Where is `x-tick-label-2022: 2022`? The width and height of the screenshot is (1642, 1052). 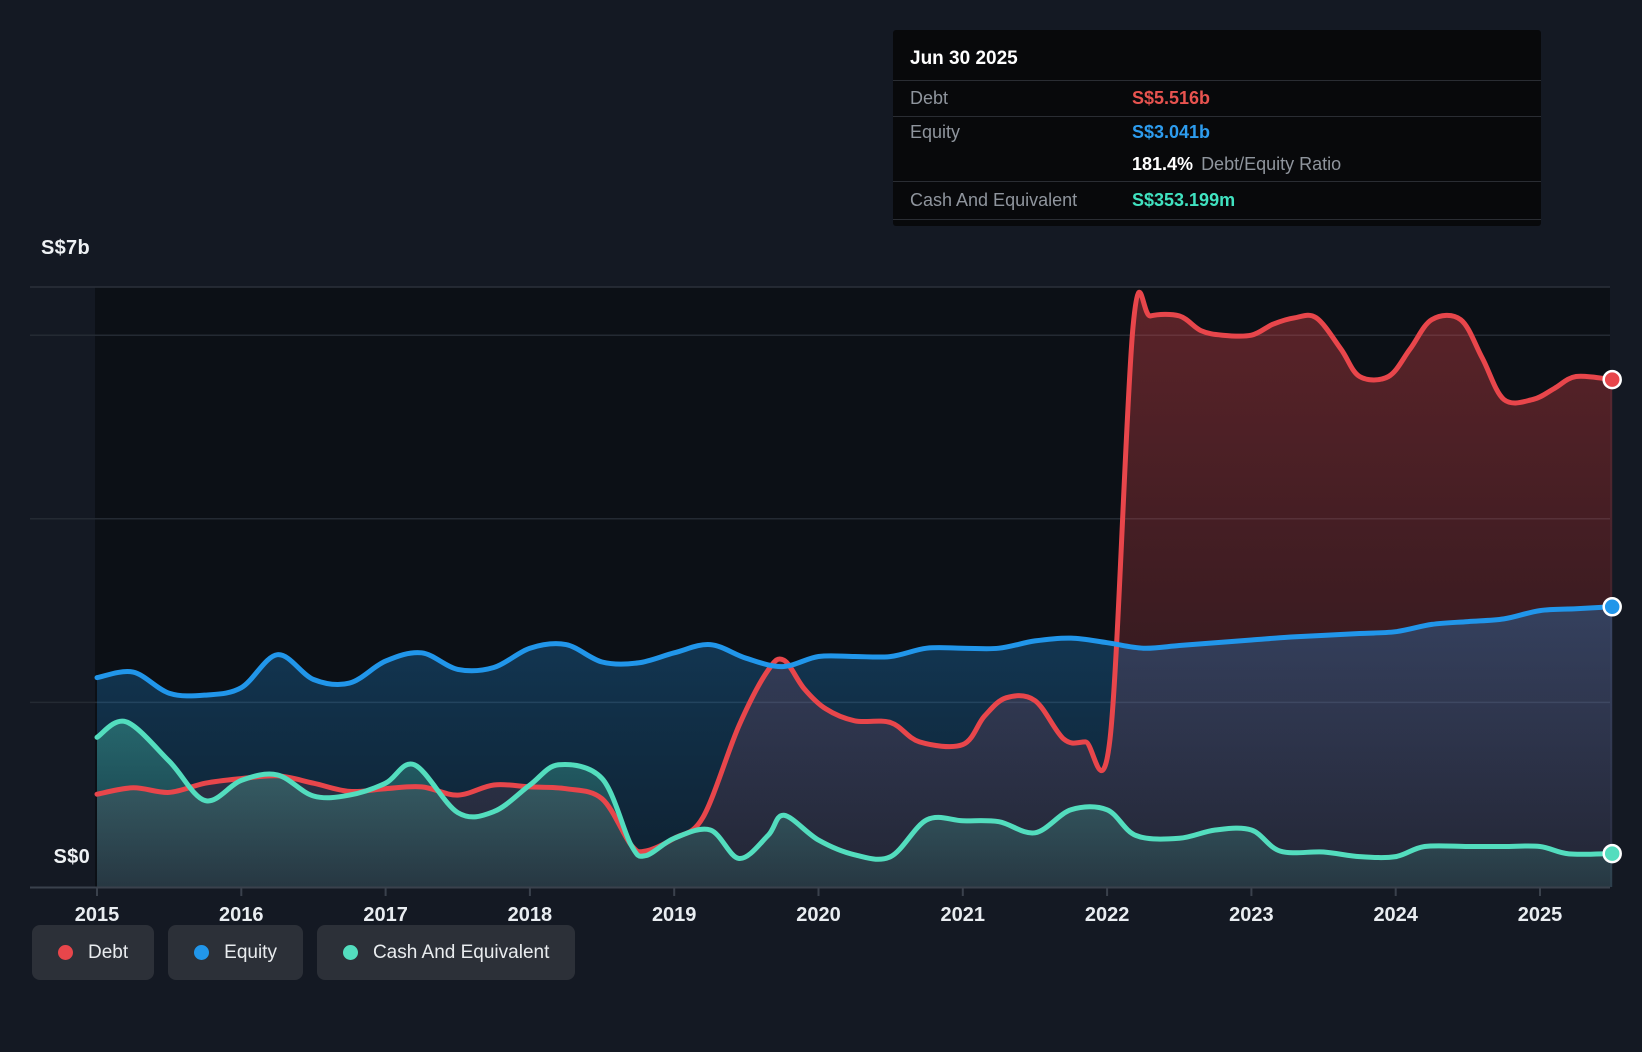 x-tick-label-2022: 2022 is located at coordinates (1107, 915).